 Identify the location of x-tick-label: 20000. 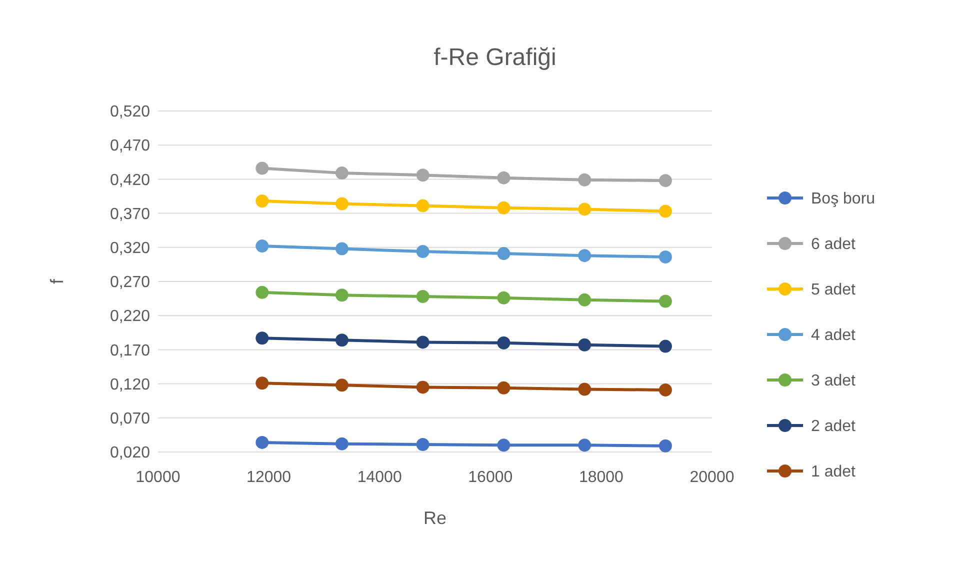
(712, 477).